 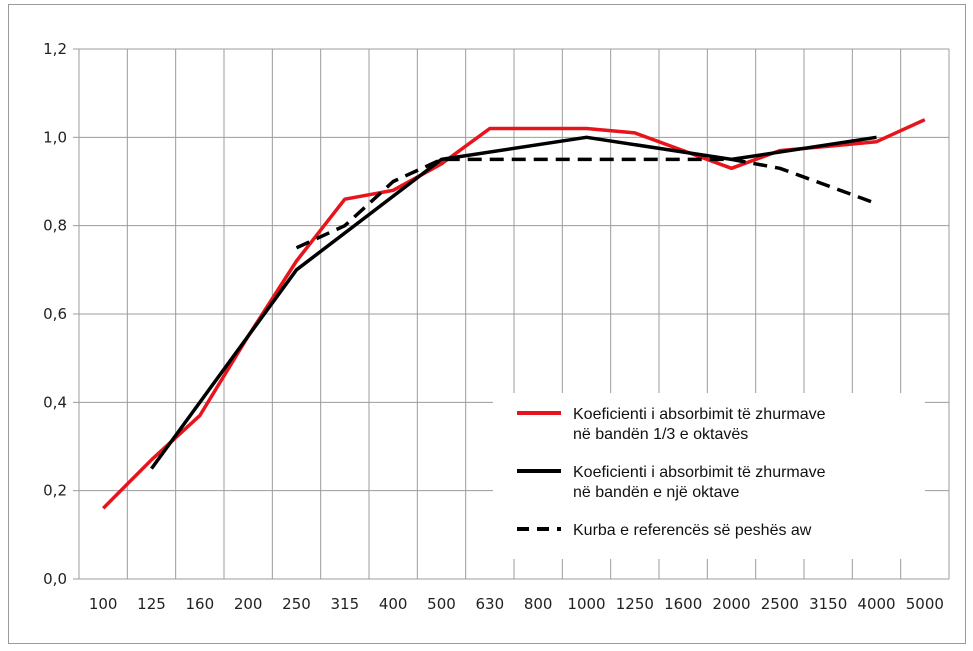 What do you see at coordinates (345, 604) in the screenshot?
I see `x-tick-label: 315` at bounding box center [345, 604].